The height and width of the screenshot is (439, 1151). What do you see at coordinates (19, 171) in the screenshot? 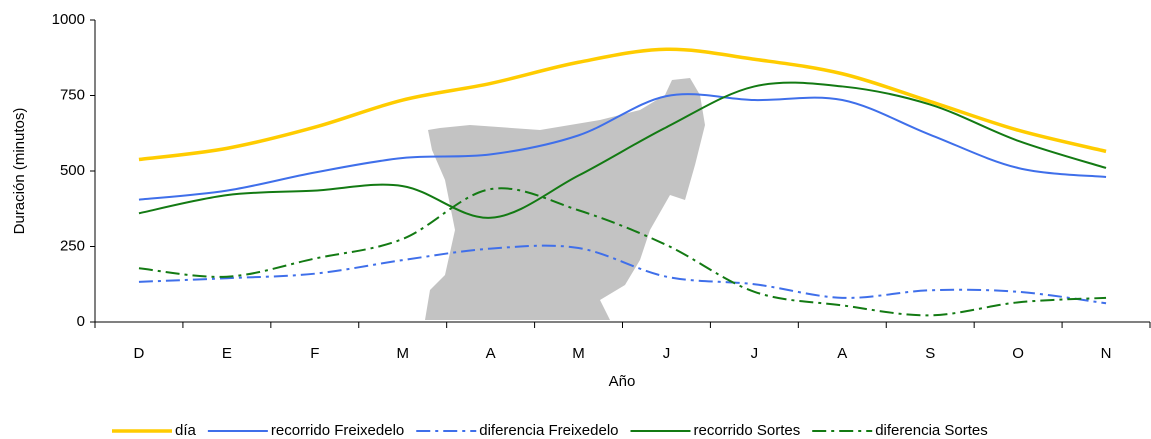
I see `y-axis-label: Duración (minutos)` at bounding box center [19, 171].